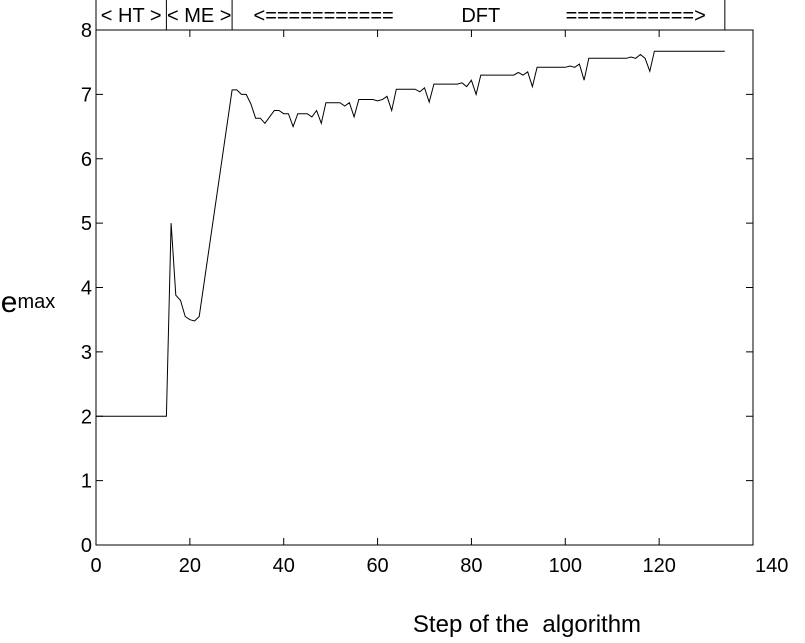 Image resolution: width=805 pixels, height=643 pixels. Describe the element at coordinates (86, 95) in the screenshot. I see `y-tick-label: 7` at that location.